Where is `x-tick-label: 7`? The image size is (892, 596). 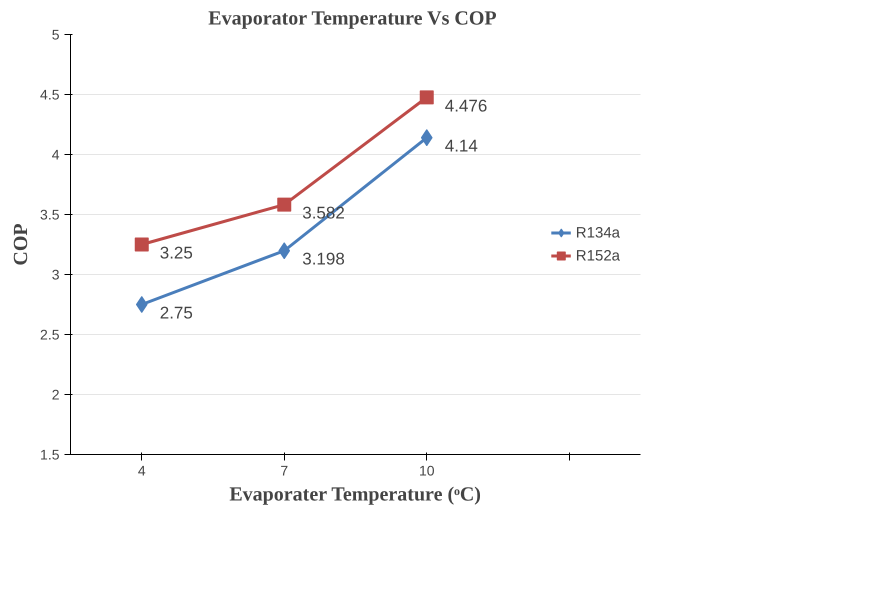 x-tick-label: 7 is located at coordinates (284, 470).